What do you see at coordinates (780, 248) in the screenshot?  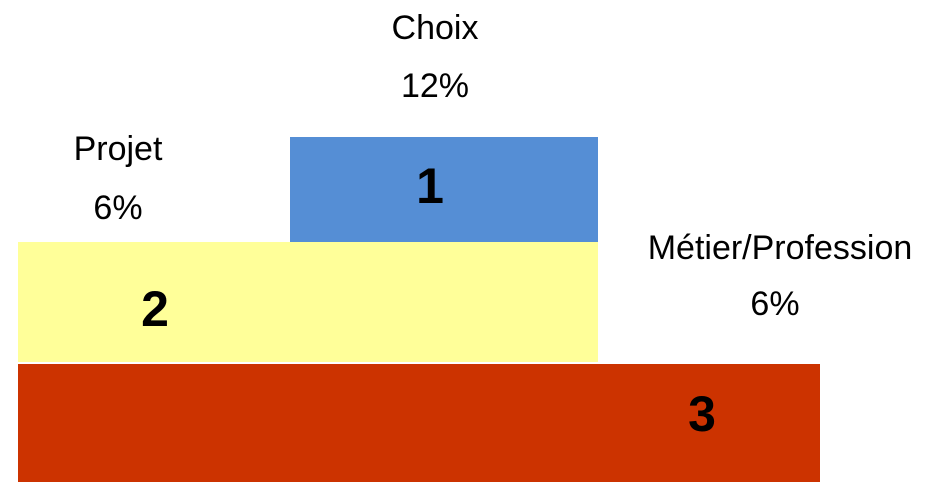 I see `block-label: Métier/Profession` at bounding box center [780, 248].